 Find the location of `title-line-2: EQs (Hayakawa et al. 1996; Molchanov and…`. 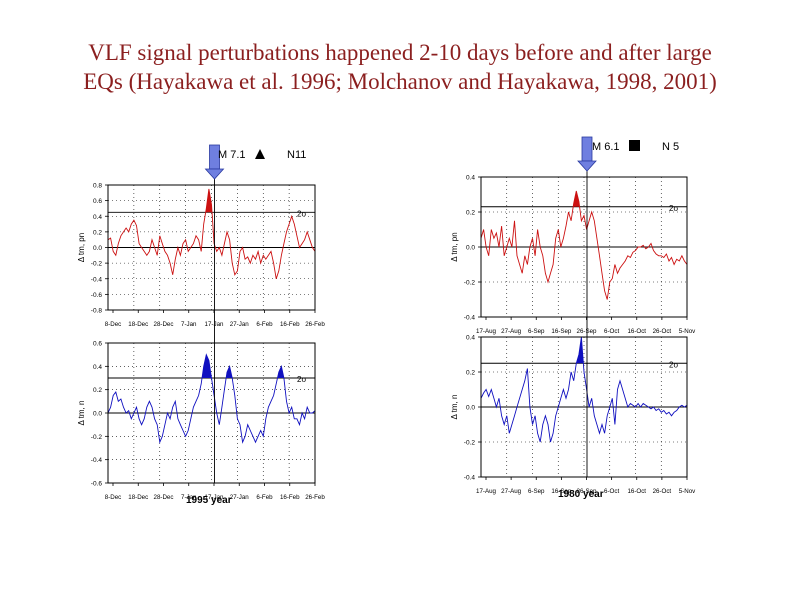

title-line-2: EQs (Hayakawa et al. 1996; Molchanov and… is located at coordinates (400, 81).